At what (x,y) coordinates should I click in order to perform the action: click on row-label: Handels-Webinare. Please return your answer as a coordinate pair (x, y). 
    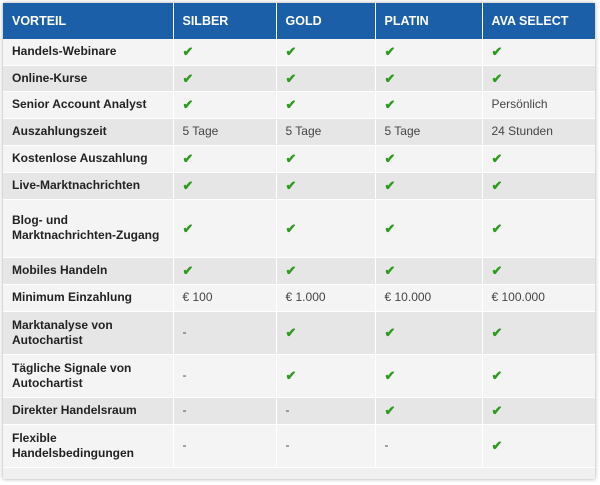
    Looking at the image, I should click on (88, 52).